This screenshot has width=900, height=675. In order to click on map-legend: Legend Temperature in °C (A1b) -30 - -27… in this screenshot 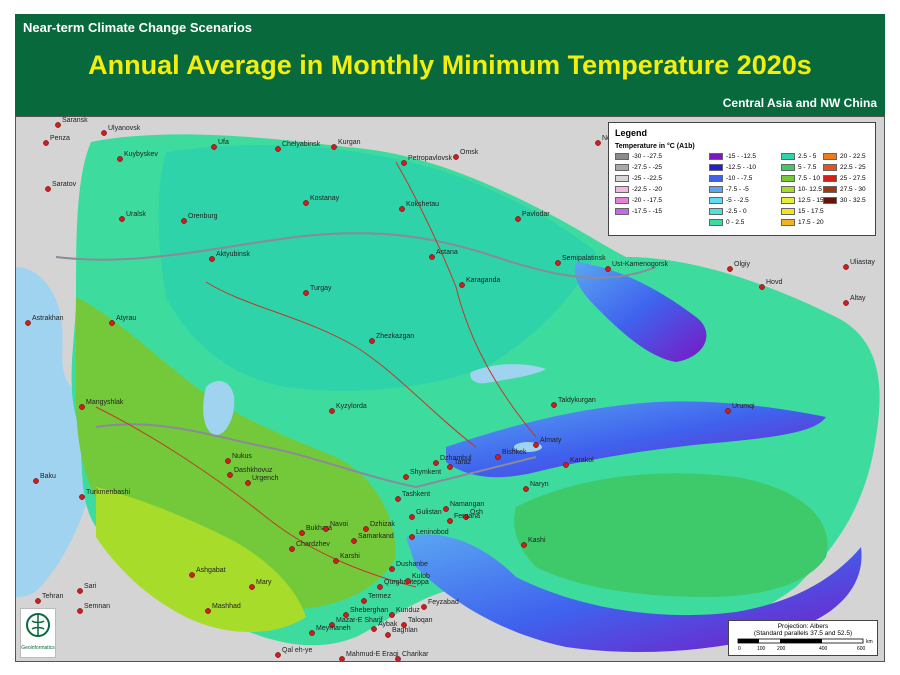, I will do `click(742, 179)`.